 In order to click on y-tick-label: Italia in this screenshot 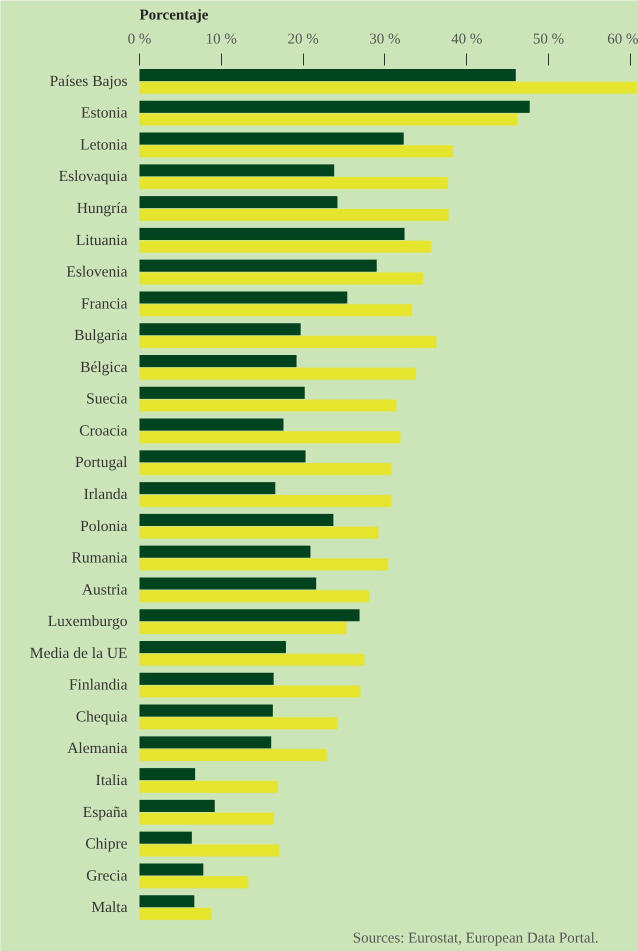, I will do `click(112, 780)`.